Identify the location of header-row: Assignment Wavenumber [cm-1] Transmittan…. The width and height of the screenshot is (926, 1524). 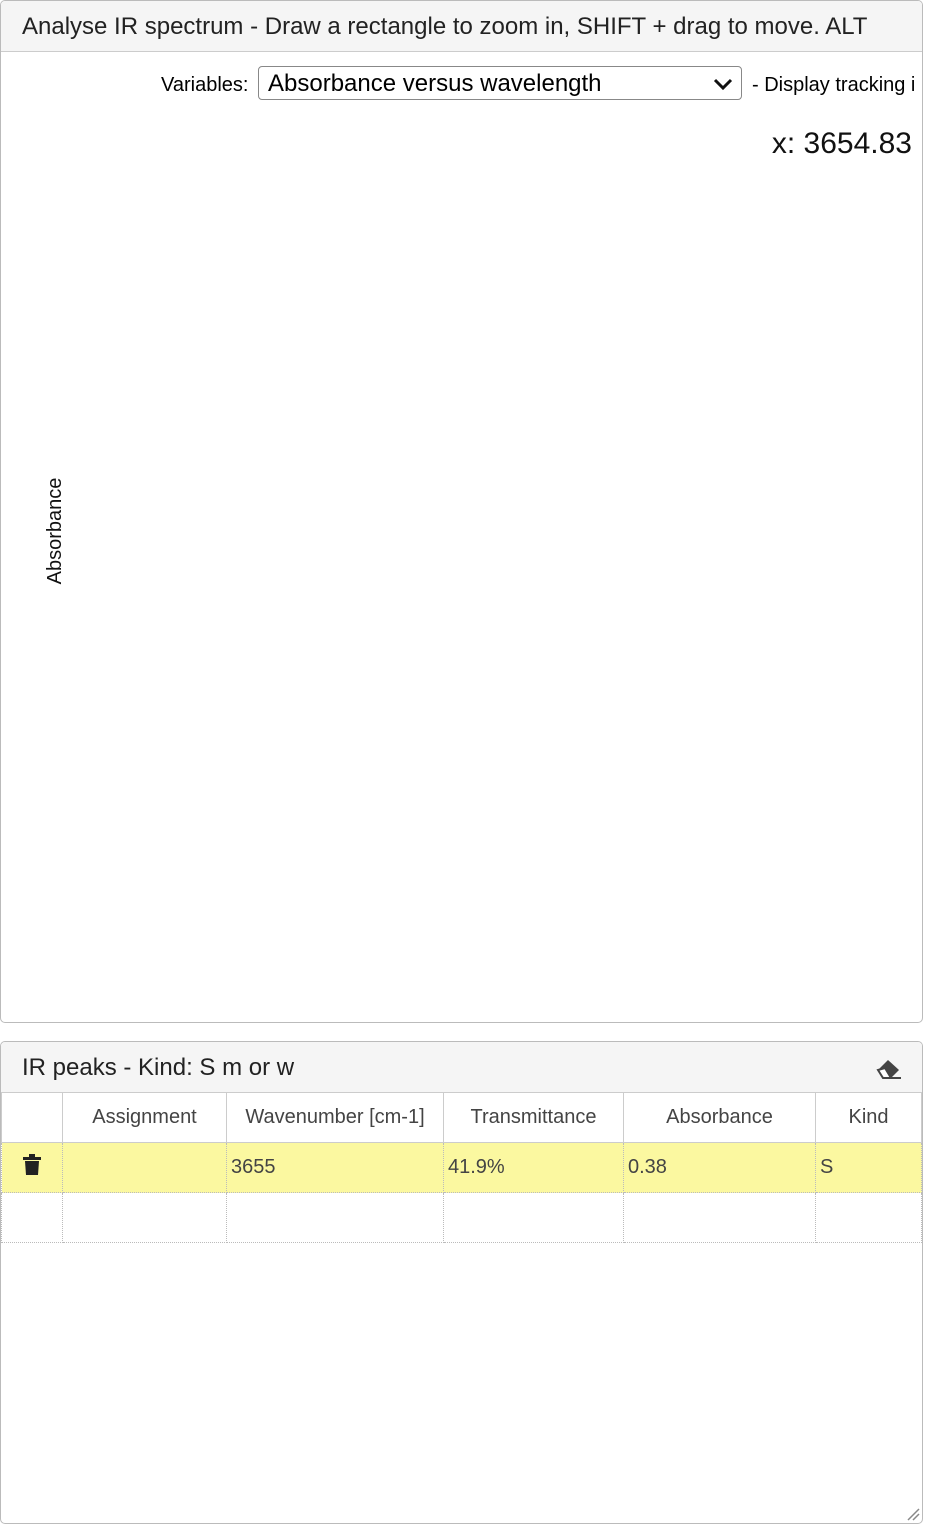
(461, 1117).